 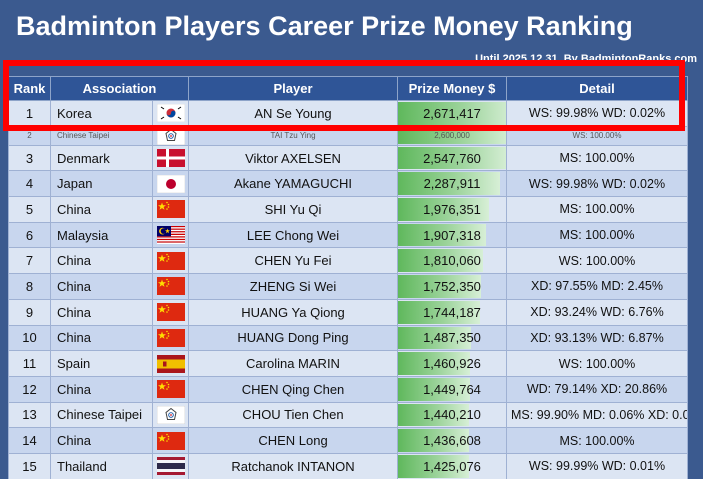 I want to click on association-cell: Korea, so click(x=101, y=113).